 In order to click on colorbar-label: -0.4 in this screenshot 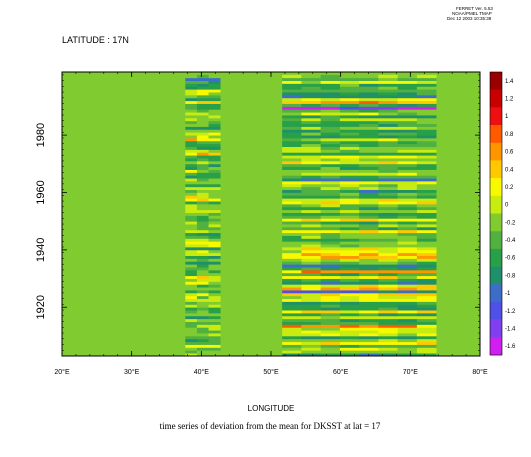, I will do `click(510, 241)`.